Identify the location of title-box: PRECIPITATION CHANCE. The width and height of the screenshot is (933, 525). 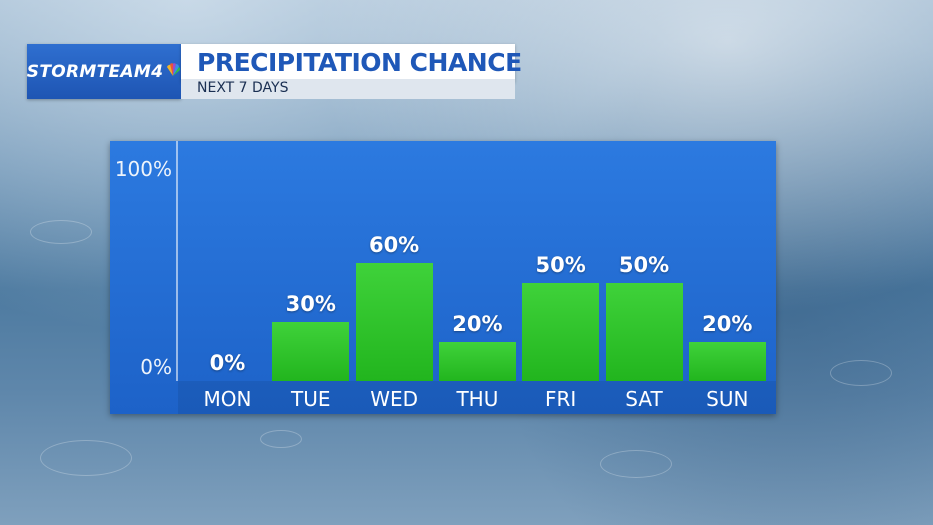
(351, 63).